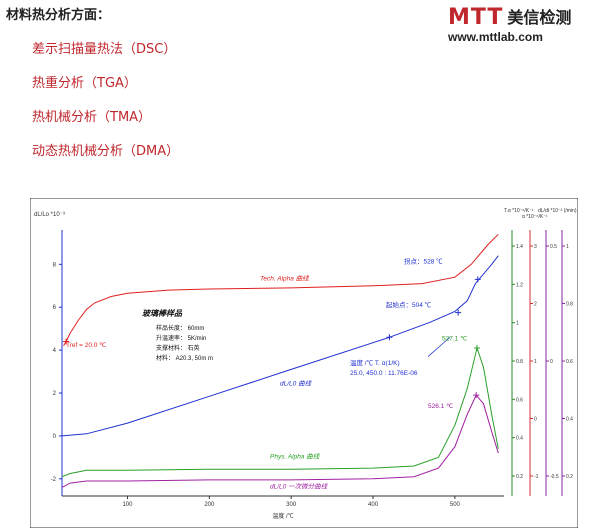  Describe the element at coordinates (181, 338) in the screenshot. I see `sample-info-row: 升温速率： 5K/min` at that location.